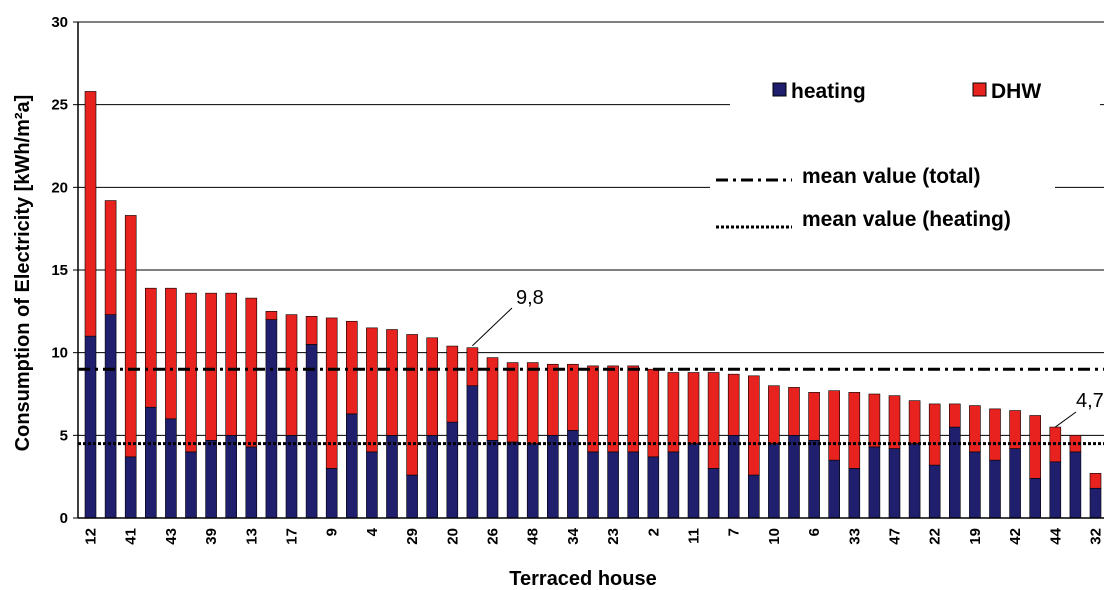  What do you see at coordinates (882, 197) in the screenshot?
I see `legend-background-lines` at bounding box center [882, 197].